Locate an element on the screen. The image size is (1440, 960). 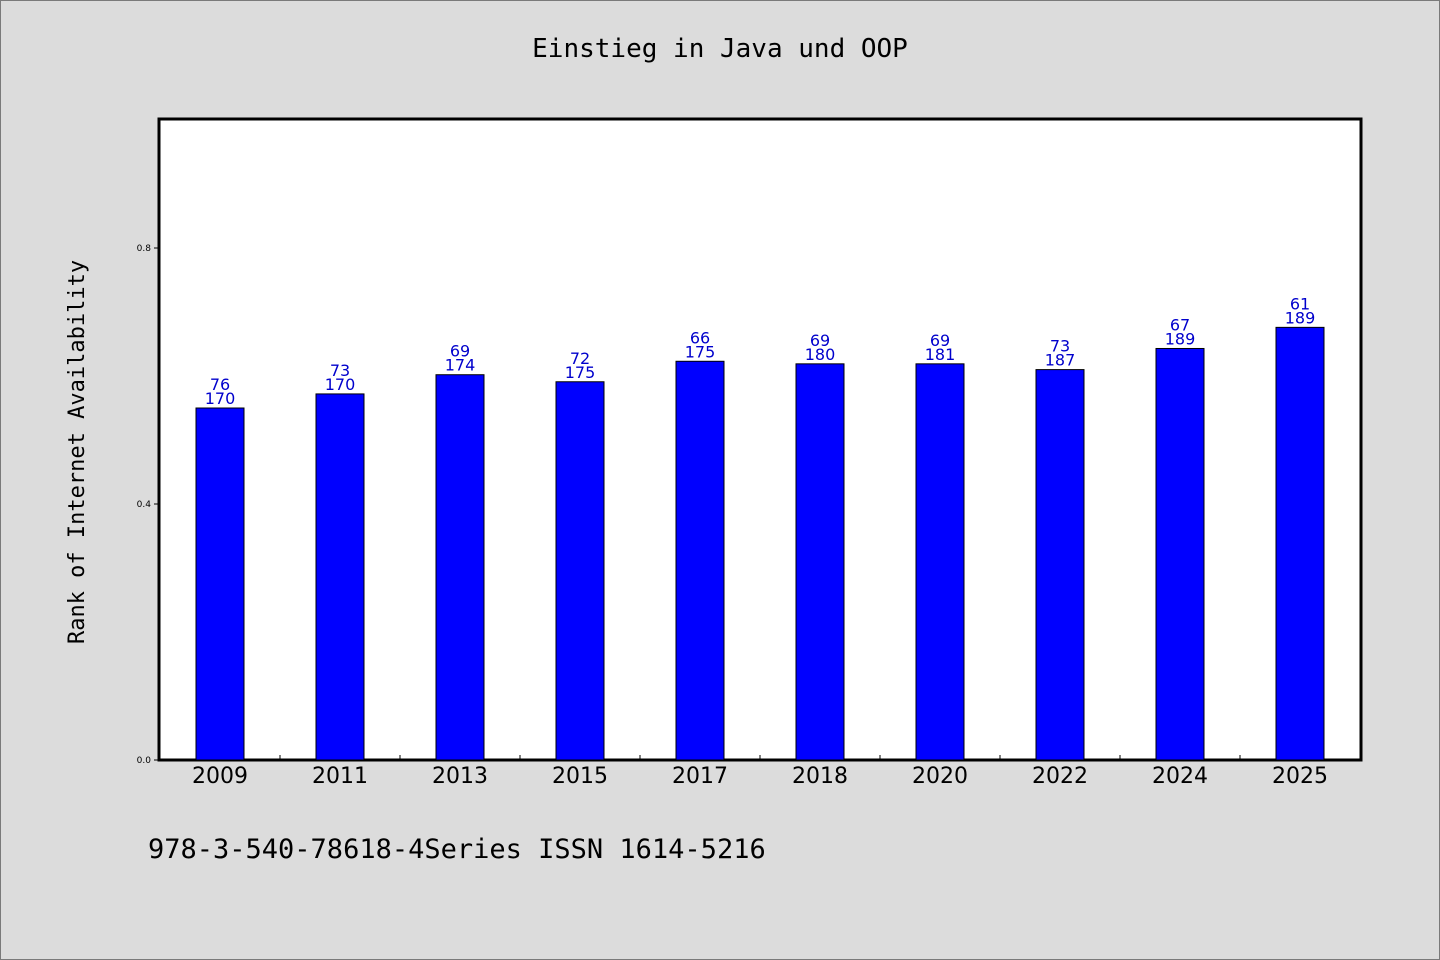
x-tick-label: 2015 is located at coordinates (580, 776).